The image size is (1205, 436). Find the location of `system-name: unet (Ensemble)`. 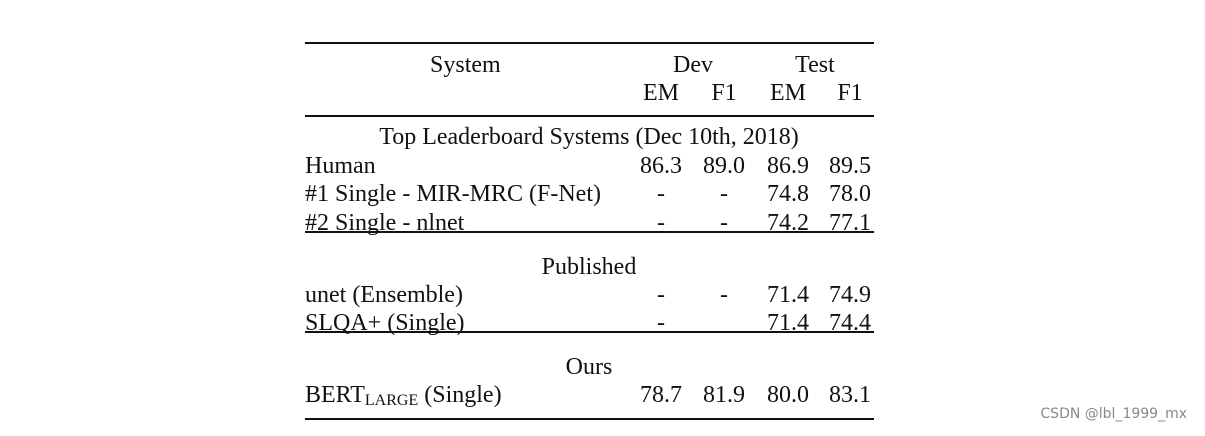

system-name: unet (Ensemble) is located at coordinates (384, 295).